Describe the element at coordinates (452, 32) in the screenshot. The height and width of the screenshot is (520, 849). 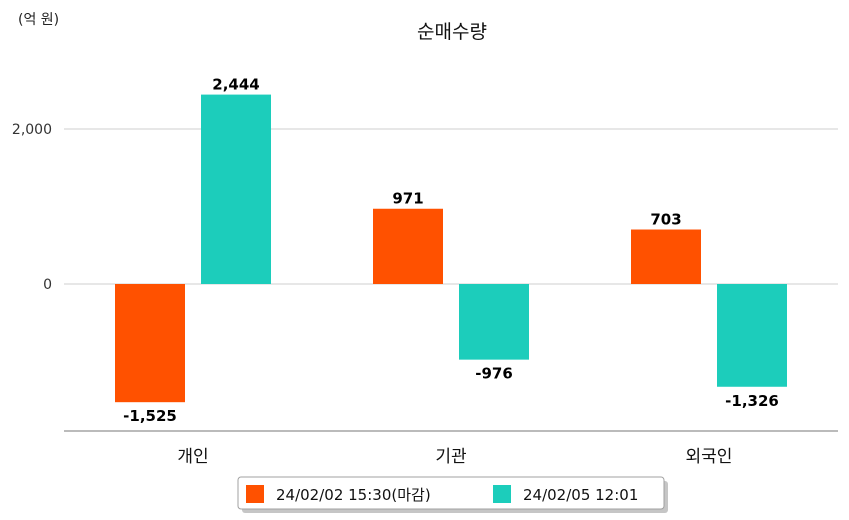
I see `chart-title: 순매수량` at that location.